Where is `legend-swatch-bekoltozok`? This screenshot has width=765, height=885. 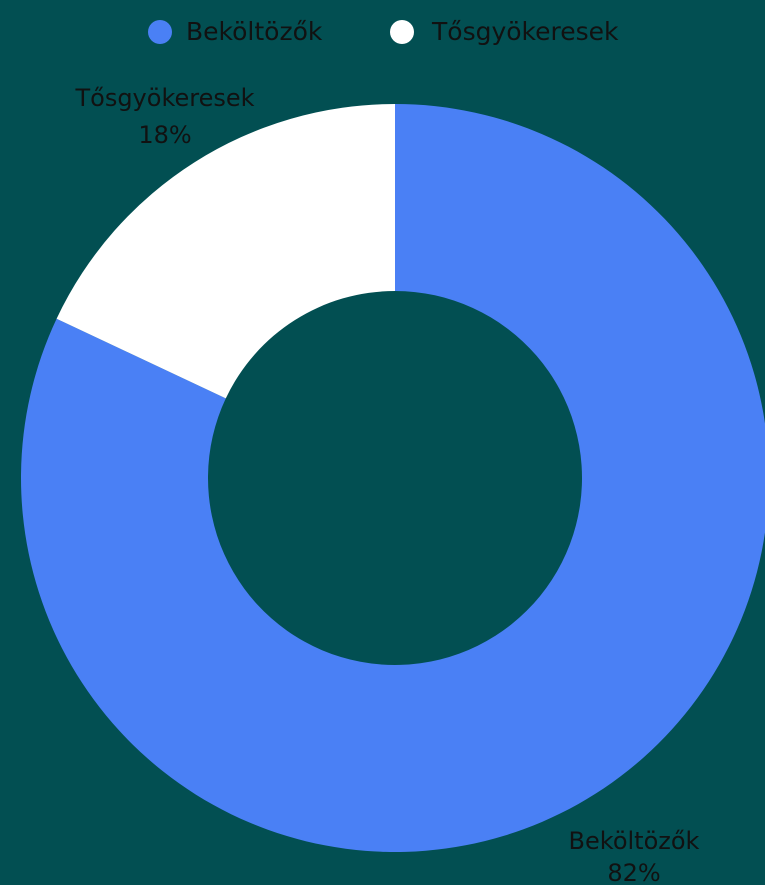
legend-swatch-bekoltozok is located at coordinates (160, 32).